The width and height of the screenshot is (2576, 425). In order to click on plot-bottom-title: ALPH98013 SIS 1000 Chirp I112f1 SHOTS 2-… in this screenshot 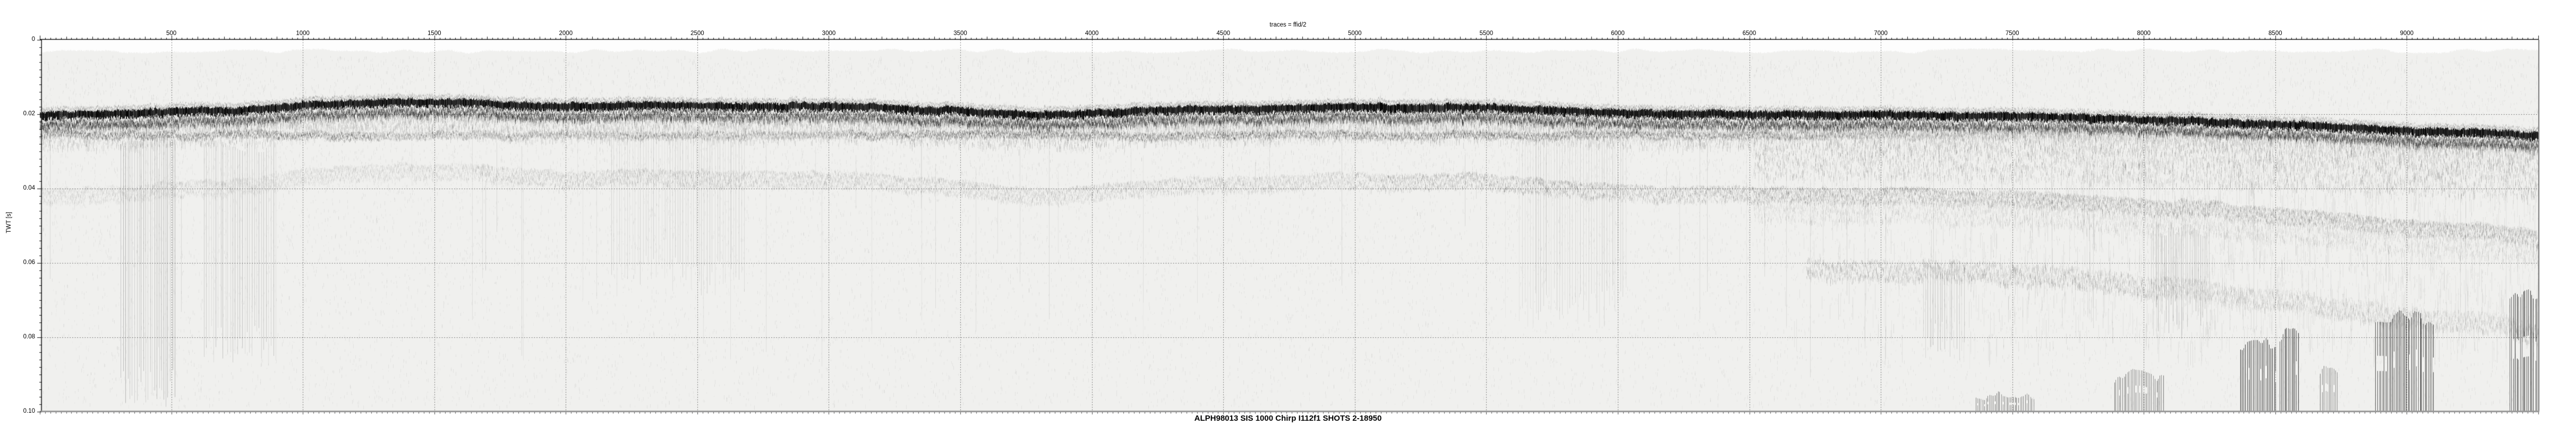, I will do `click(1288, 418)`.